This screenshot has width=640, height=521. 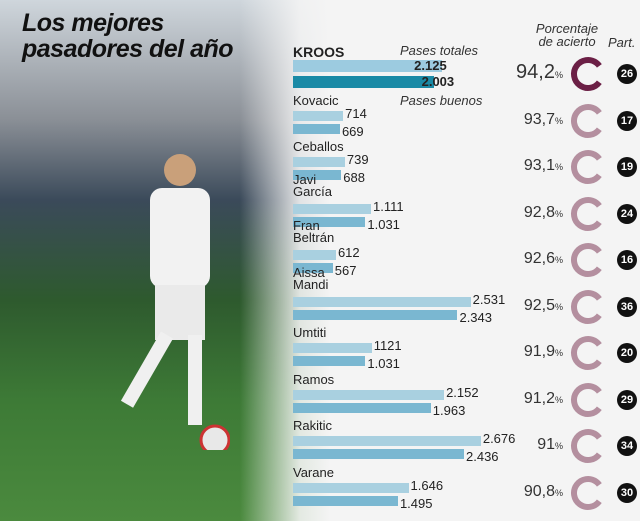 What do you see at coordinates (476, 317) in the screenshot?
I see `value-good: 2.343` at bounding box center [476, 317].